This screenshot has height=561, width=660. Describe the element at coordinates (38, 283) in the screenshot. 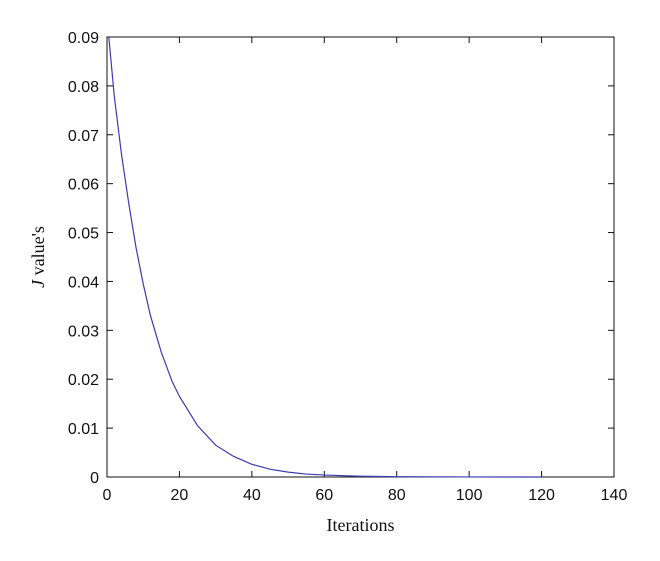

I see `y-axis-label-symbol: J` at that location.